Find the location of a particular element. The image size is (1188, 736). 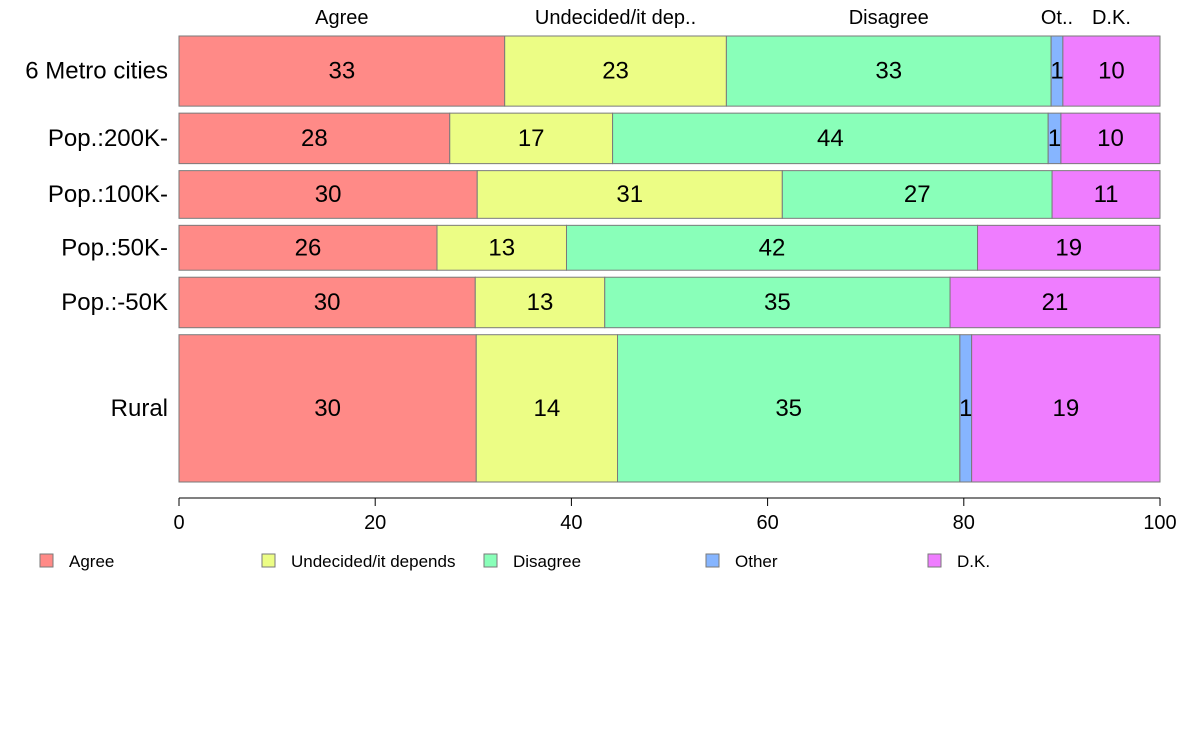

row-label: Rural is located at coordinates (139, 408).